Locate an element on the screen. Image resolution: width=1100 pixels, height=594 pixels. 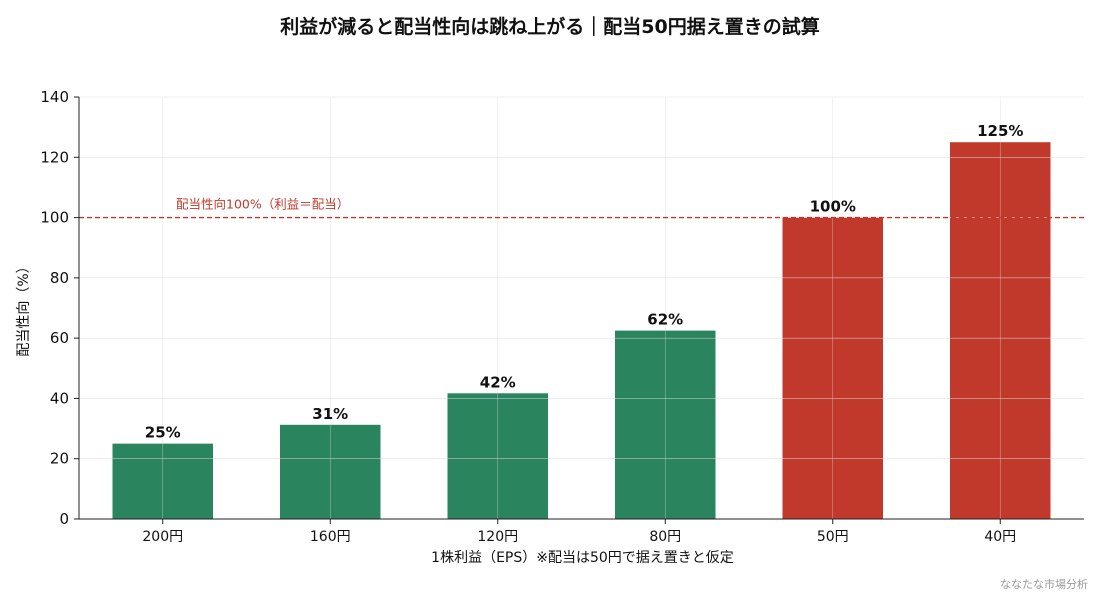
chart-title: 利益が減ると配当性向は跳ね上がる｜配当50円据え置きの試算 is located at coordinates (550, 27).